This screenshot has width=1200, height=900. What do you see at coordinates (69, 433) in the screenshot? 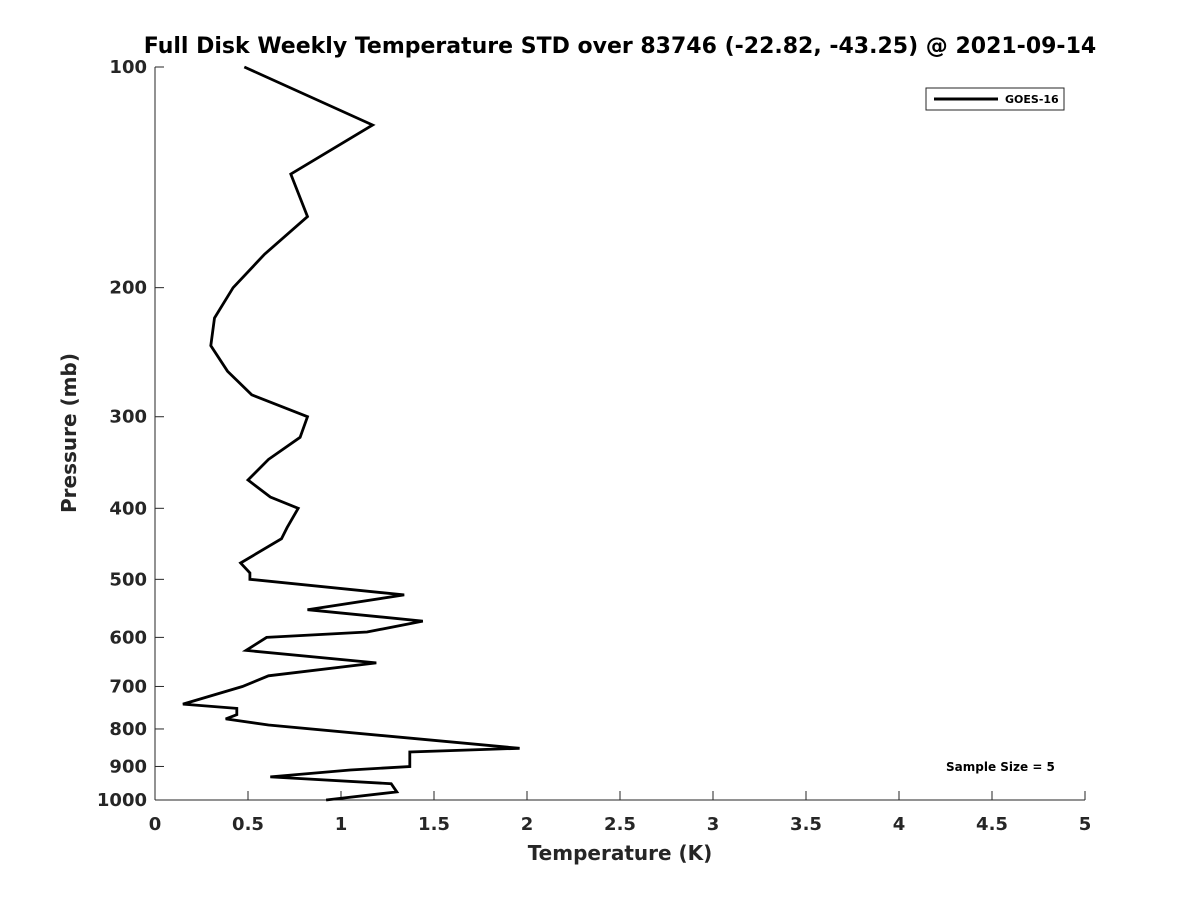
I see `y-axis-label: Pressure (mb)` at bounding box center [69, 433].